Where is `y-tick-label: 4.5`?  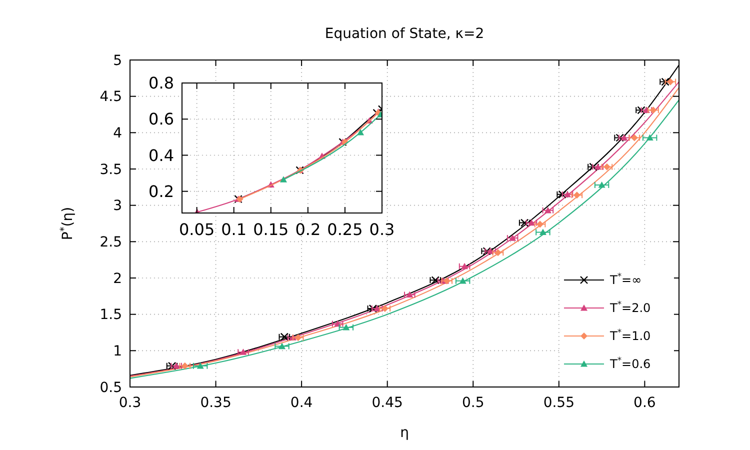
y-tick-label: 4.5 is located at coordinates (111, 97).